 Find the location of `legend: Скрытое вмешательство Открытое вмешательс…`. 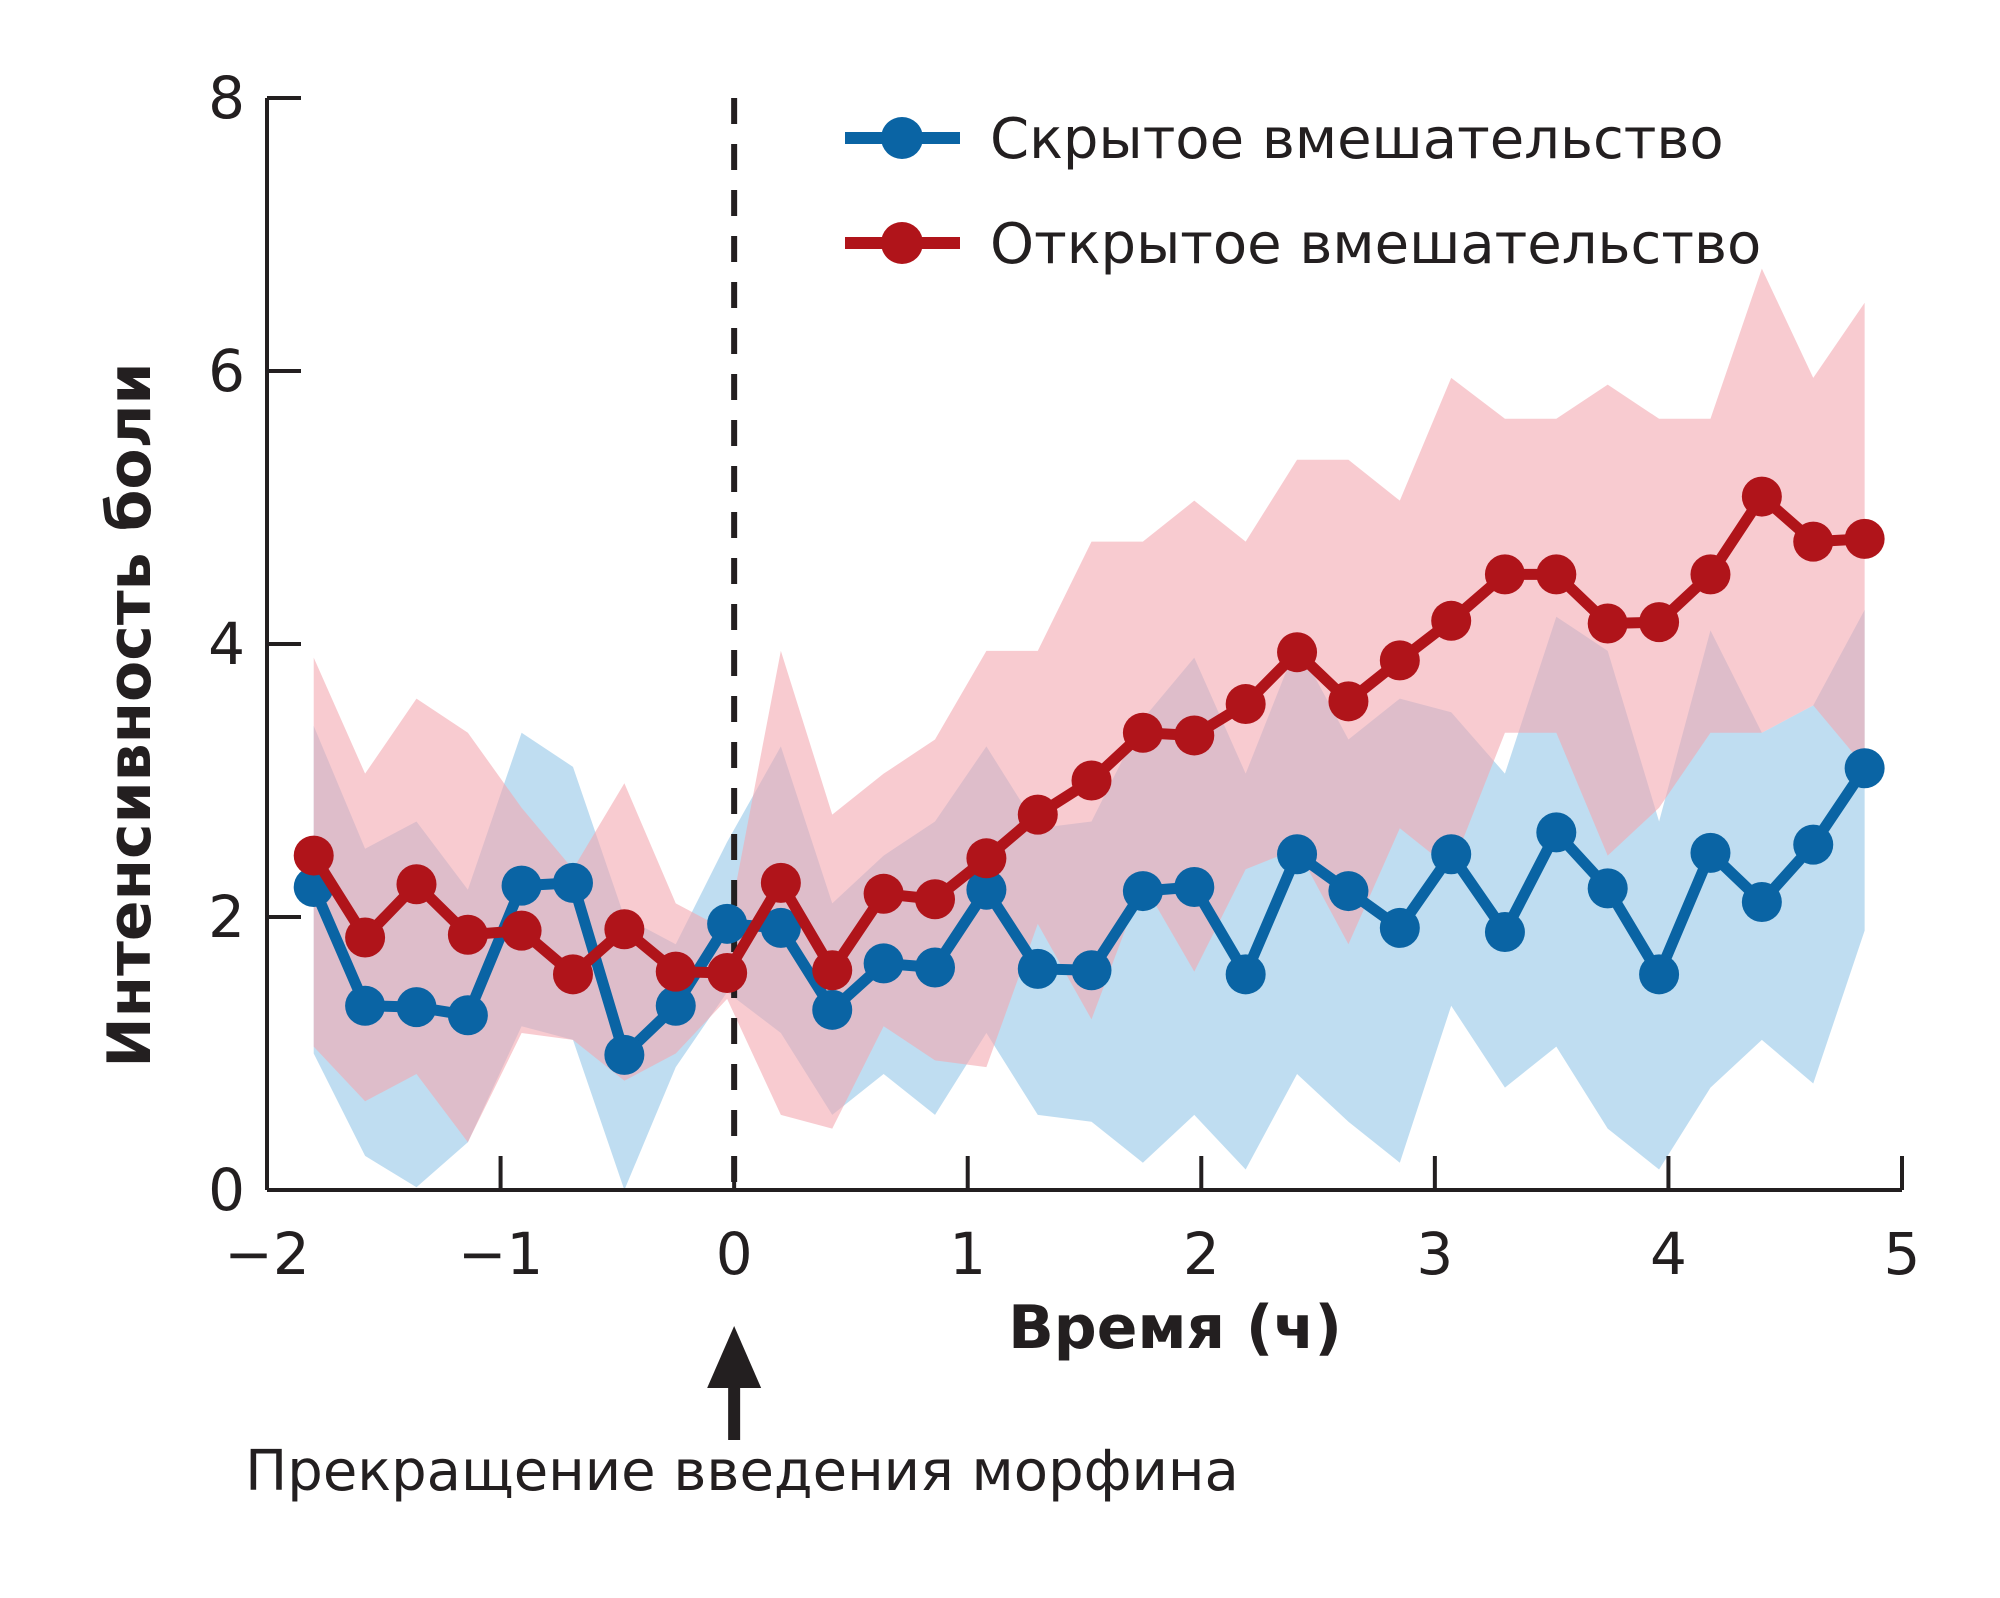

legend: Скрытое вмешательство Открытое вмешательс… is located at coordinates (1303, 192).